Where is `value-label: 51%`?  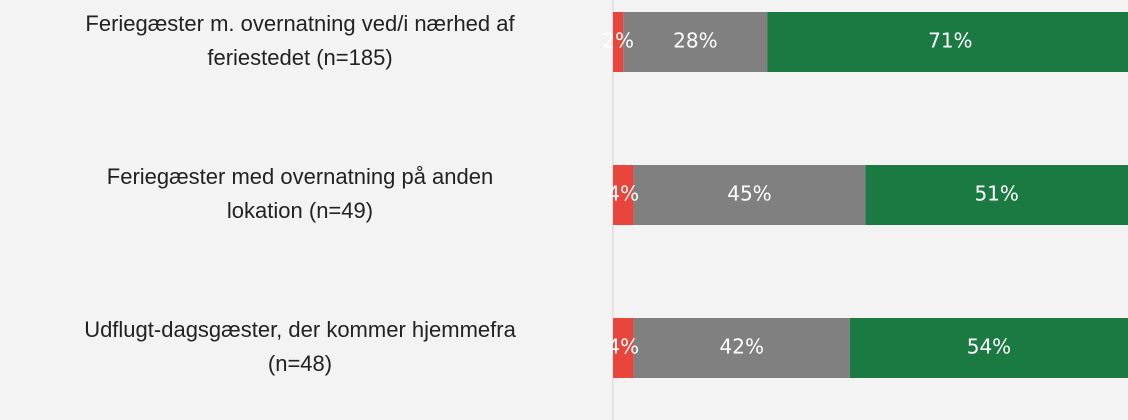
value-label: 51% is located at coordinates (996, 194).